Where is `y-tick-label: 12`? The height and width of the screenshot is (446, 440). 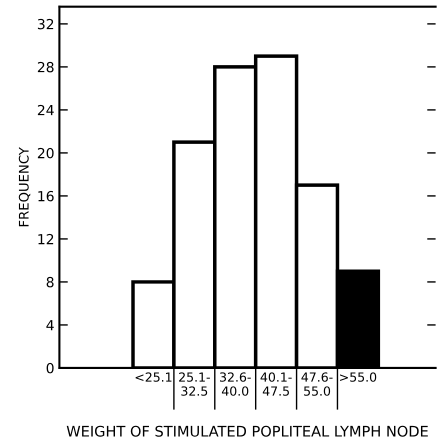
y-tick-label: 12 is located at coordinates (46, 239).